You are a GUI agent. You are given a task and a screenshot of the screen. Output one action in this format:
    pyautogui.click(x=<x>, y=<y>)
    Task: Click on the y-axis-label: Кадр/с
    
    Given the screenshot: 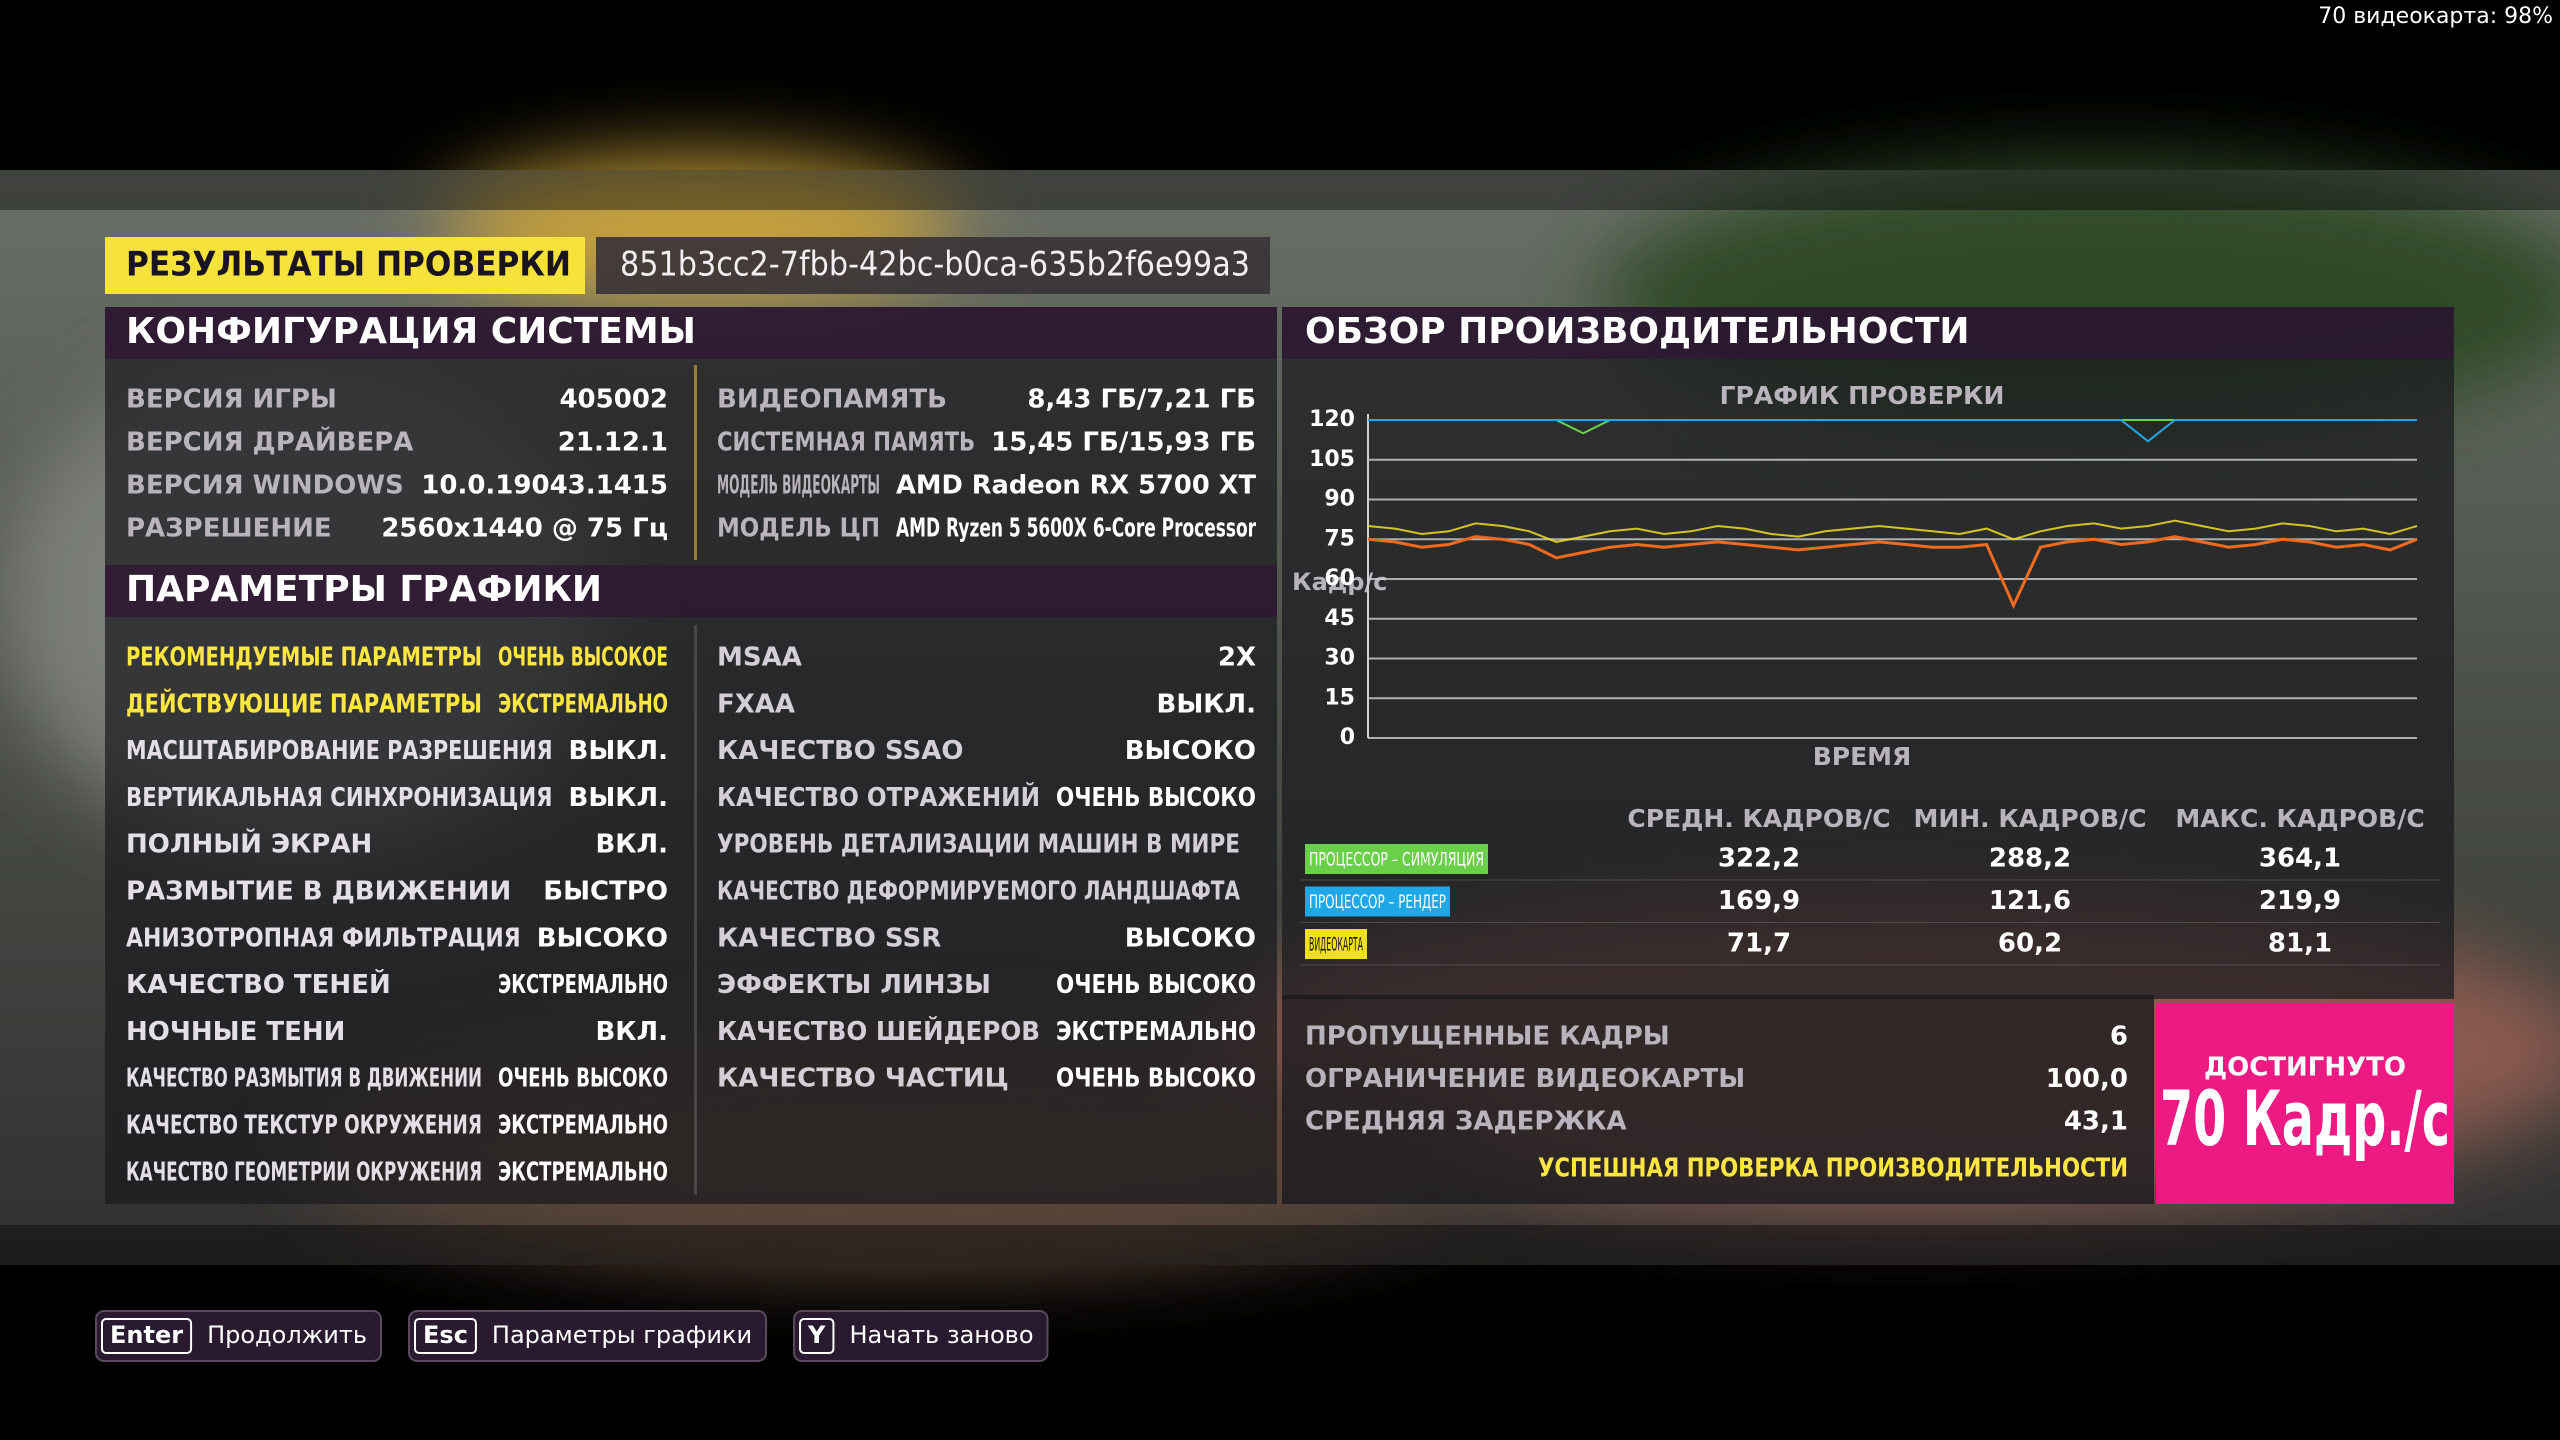 What is the action you would take?
    pyautogui.click(x=1339, y=582)
    